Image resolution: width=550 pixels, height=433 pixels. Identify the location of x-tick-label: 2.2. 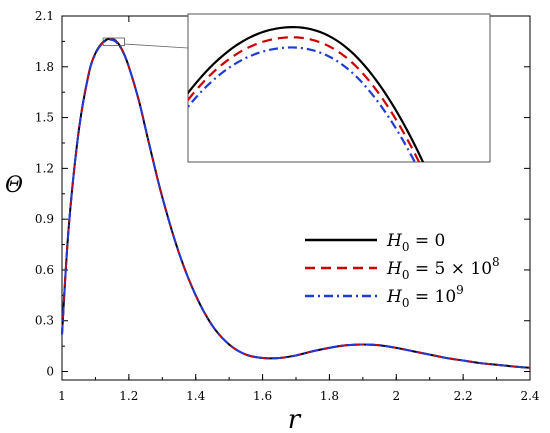
(463, 396).